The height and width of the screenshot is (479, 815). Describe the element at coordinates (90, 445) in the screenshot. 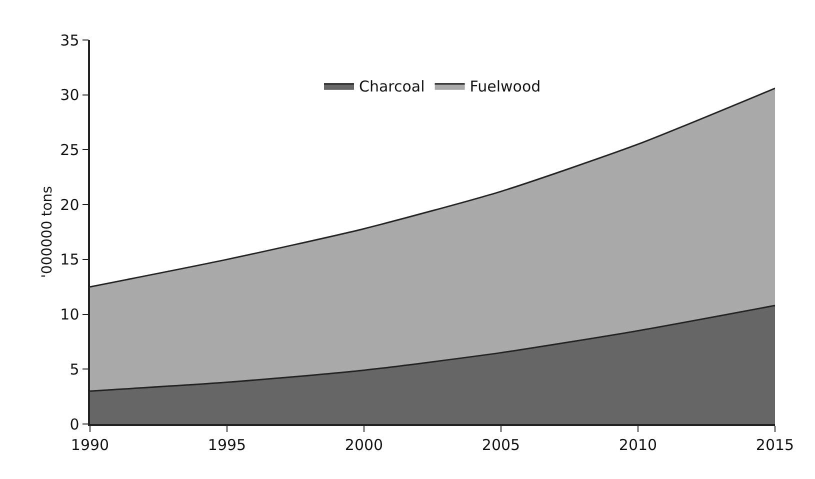

I see `x-tick-label: 1990` at that location.